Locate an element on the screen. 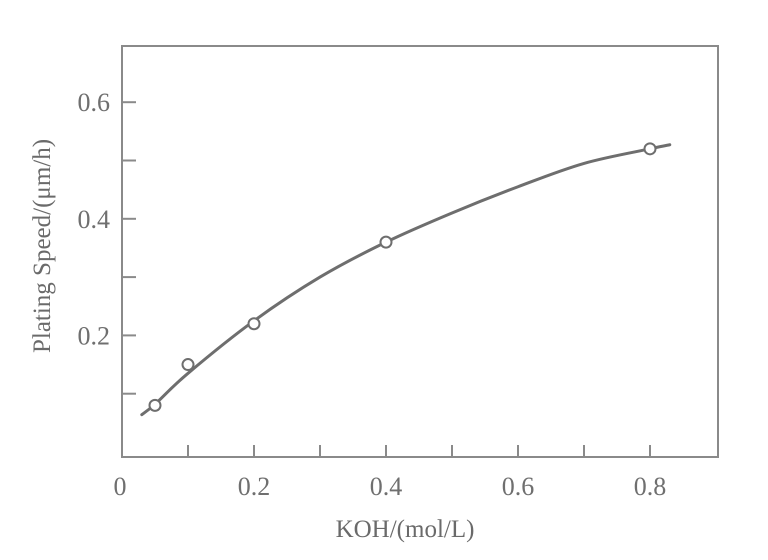  y-tick-label: 0.6 is located at coordinates (94, 102).